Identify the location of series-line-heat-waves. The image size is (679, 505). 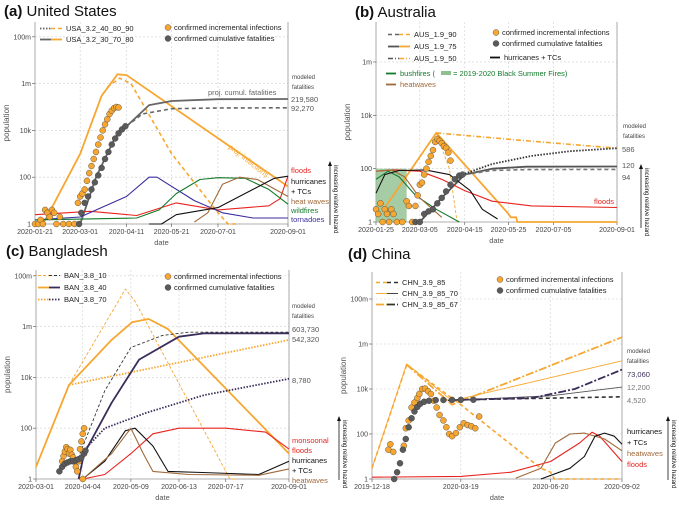
(241, 199).